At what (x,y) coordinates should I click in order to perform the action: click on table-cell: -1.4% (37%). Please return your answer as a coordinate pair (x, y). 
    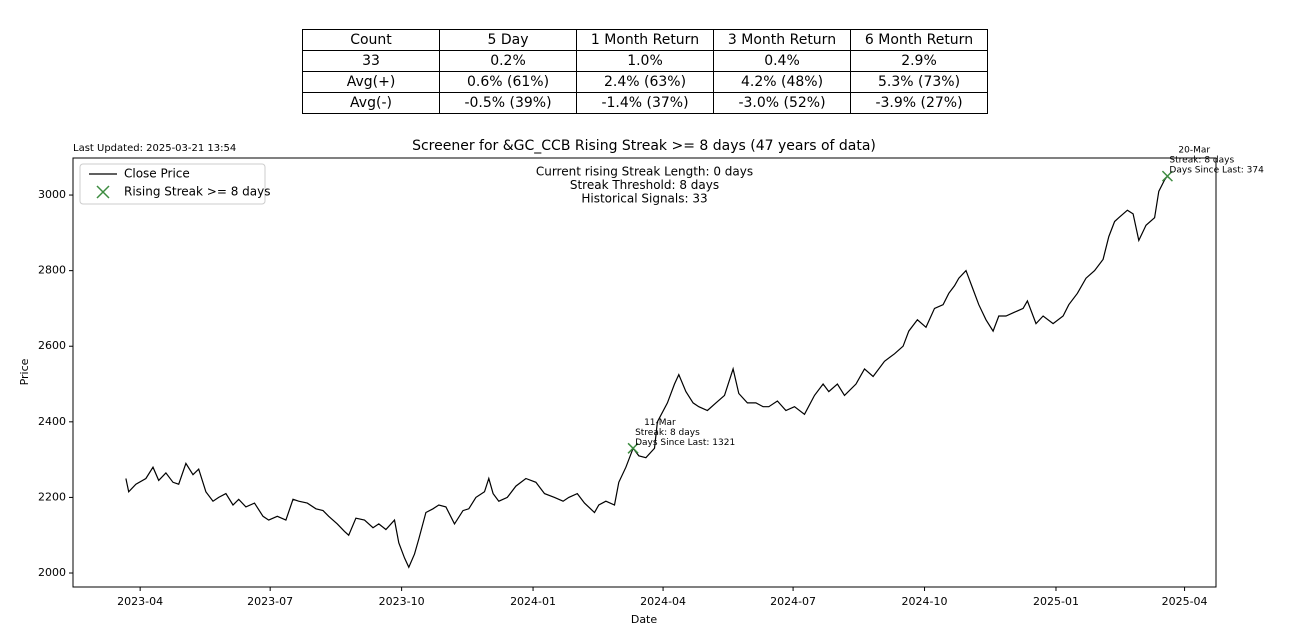
    Looking at the image, I should click on (645, 103).